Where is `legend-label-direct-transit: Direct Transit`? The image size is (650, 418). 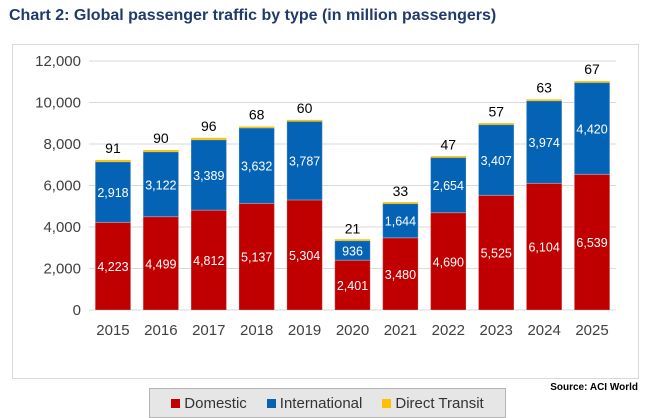
legend-label-direct-transit: Direct Transit is located at coordinates (439, 403).